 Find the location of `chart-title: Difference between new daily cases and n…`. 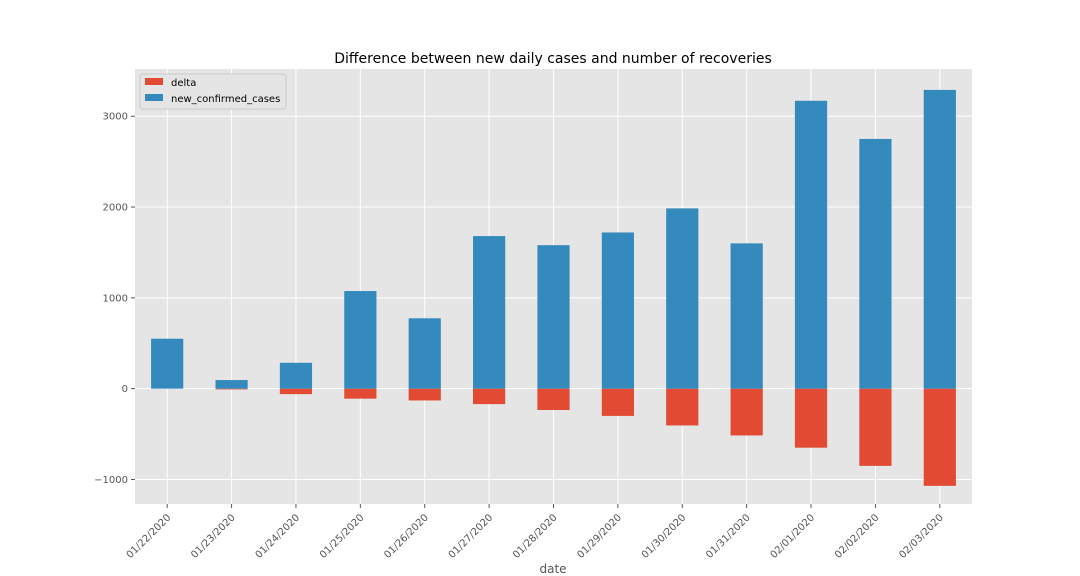

chart-title: Difference between new daily cases and n… is located at coordinates (553, 59).